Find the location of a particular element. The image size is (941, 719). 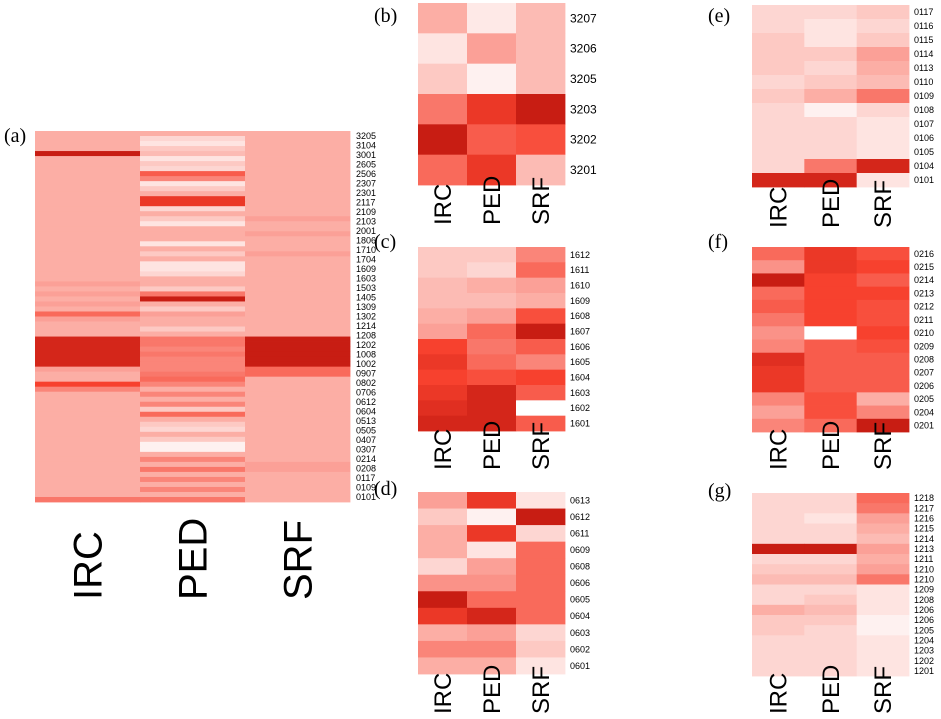

row-tick-label: 1806 is located at coordinates (366, 240).